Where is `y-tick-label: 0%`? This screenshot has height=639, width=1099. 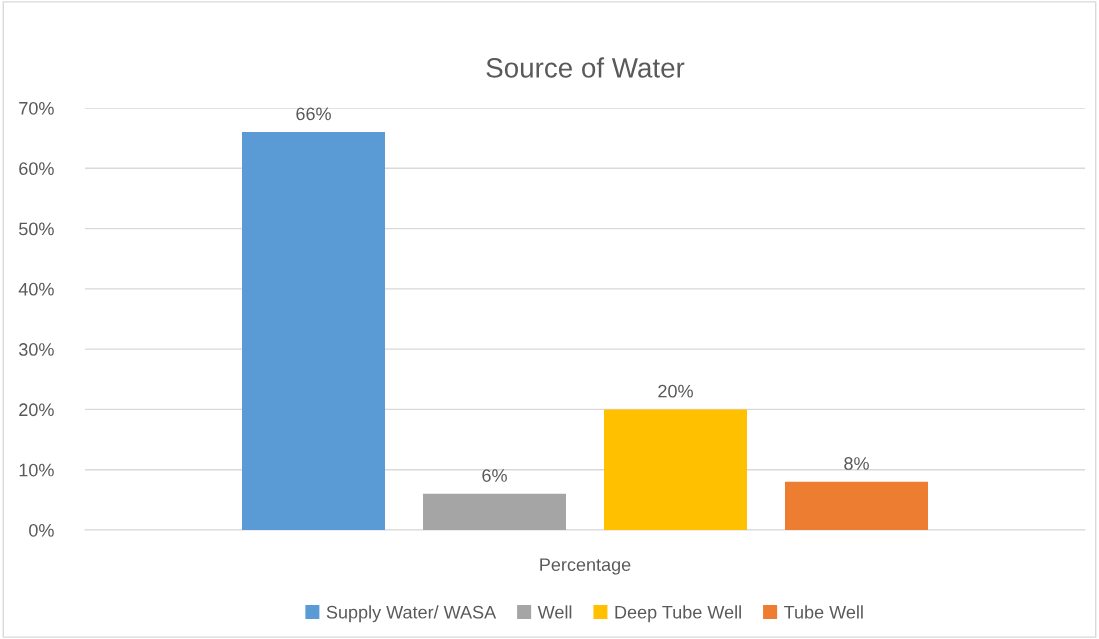 y-tick-label: 0% is located at coordinates (41, 530).